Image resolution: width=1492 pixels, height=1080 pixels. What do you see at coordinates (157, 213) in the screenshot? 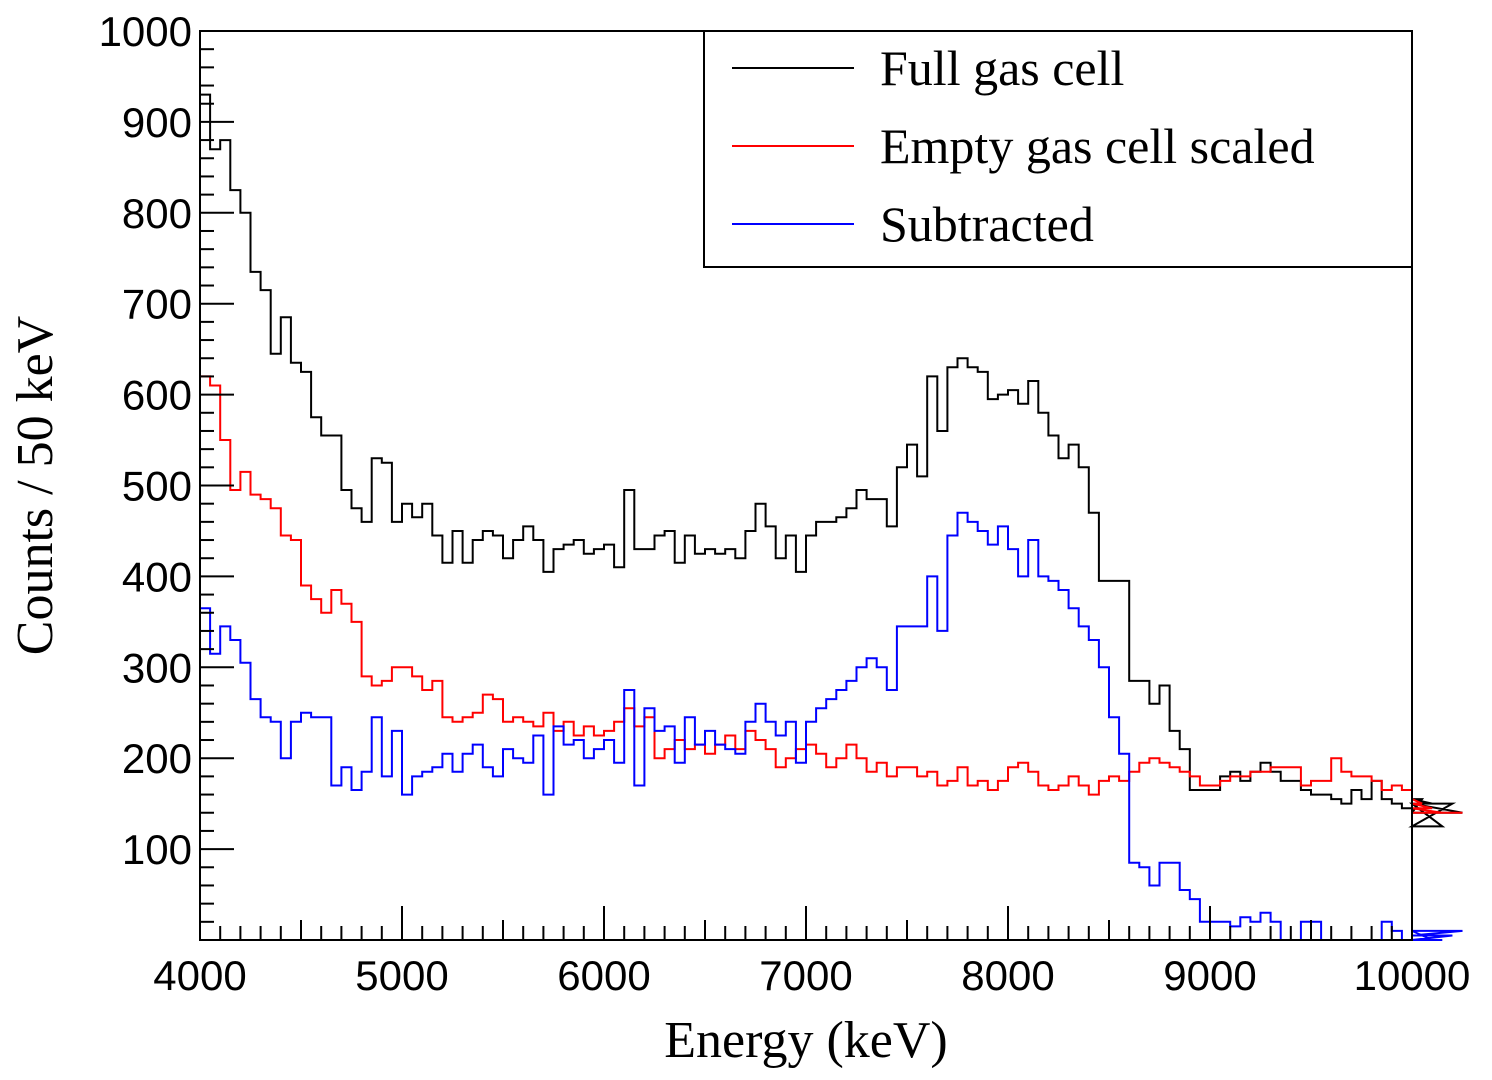
I see `y-tick-label: 800` at bounding box center [157, 213].